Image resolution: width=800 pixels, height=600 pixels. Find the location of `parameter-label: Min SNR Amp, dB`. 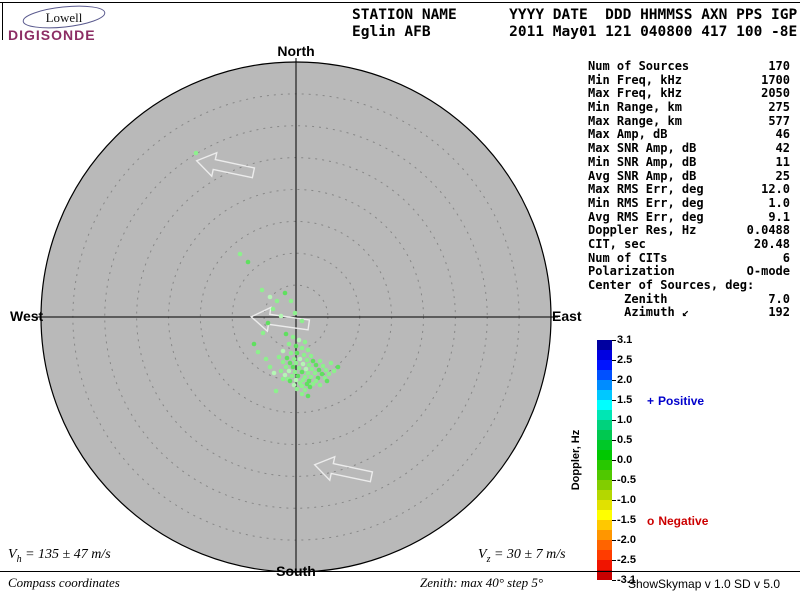

parameter-label: Min SNR Amp, dB is located at coordinates (642, 161).